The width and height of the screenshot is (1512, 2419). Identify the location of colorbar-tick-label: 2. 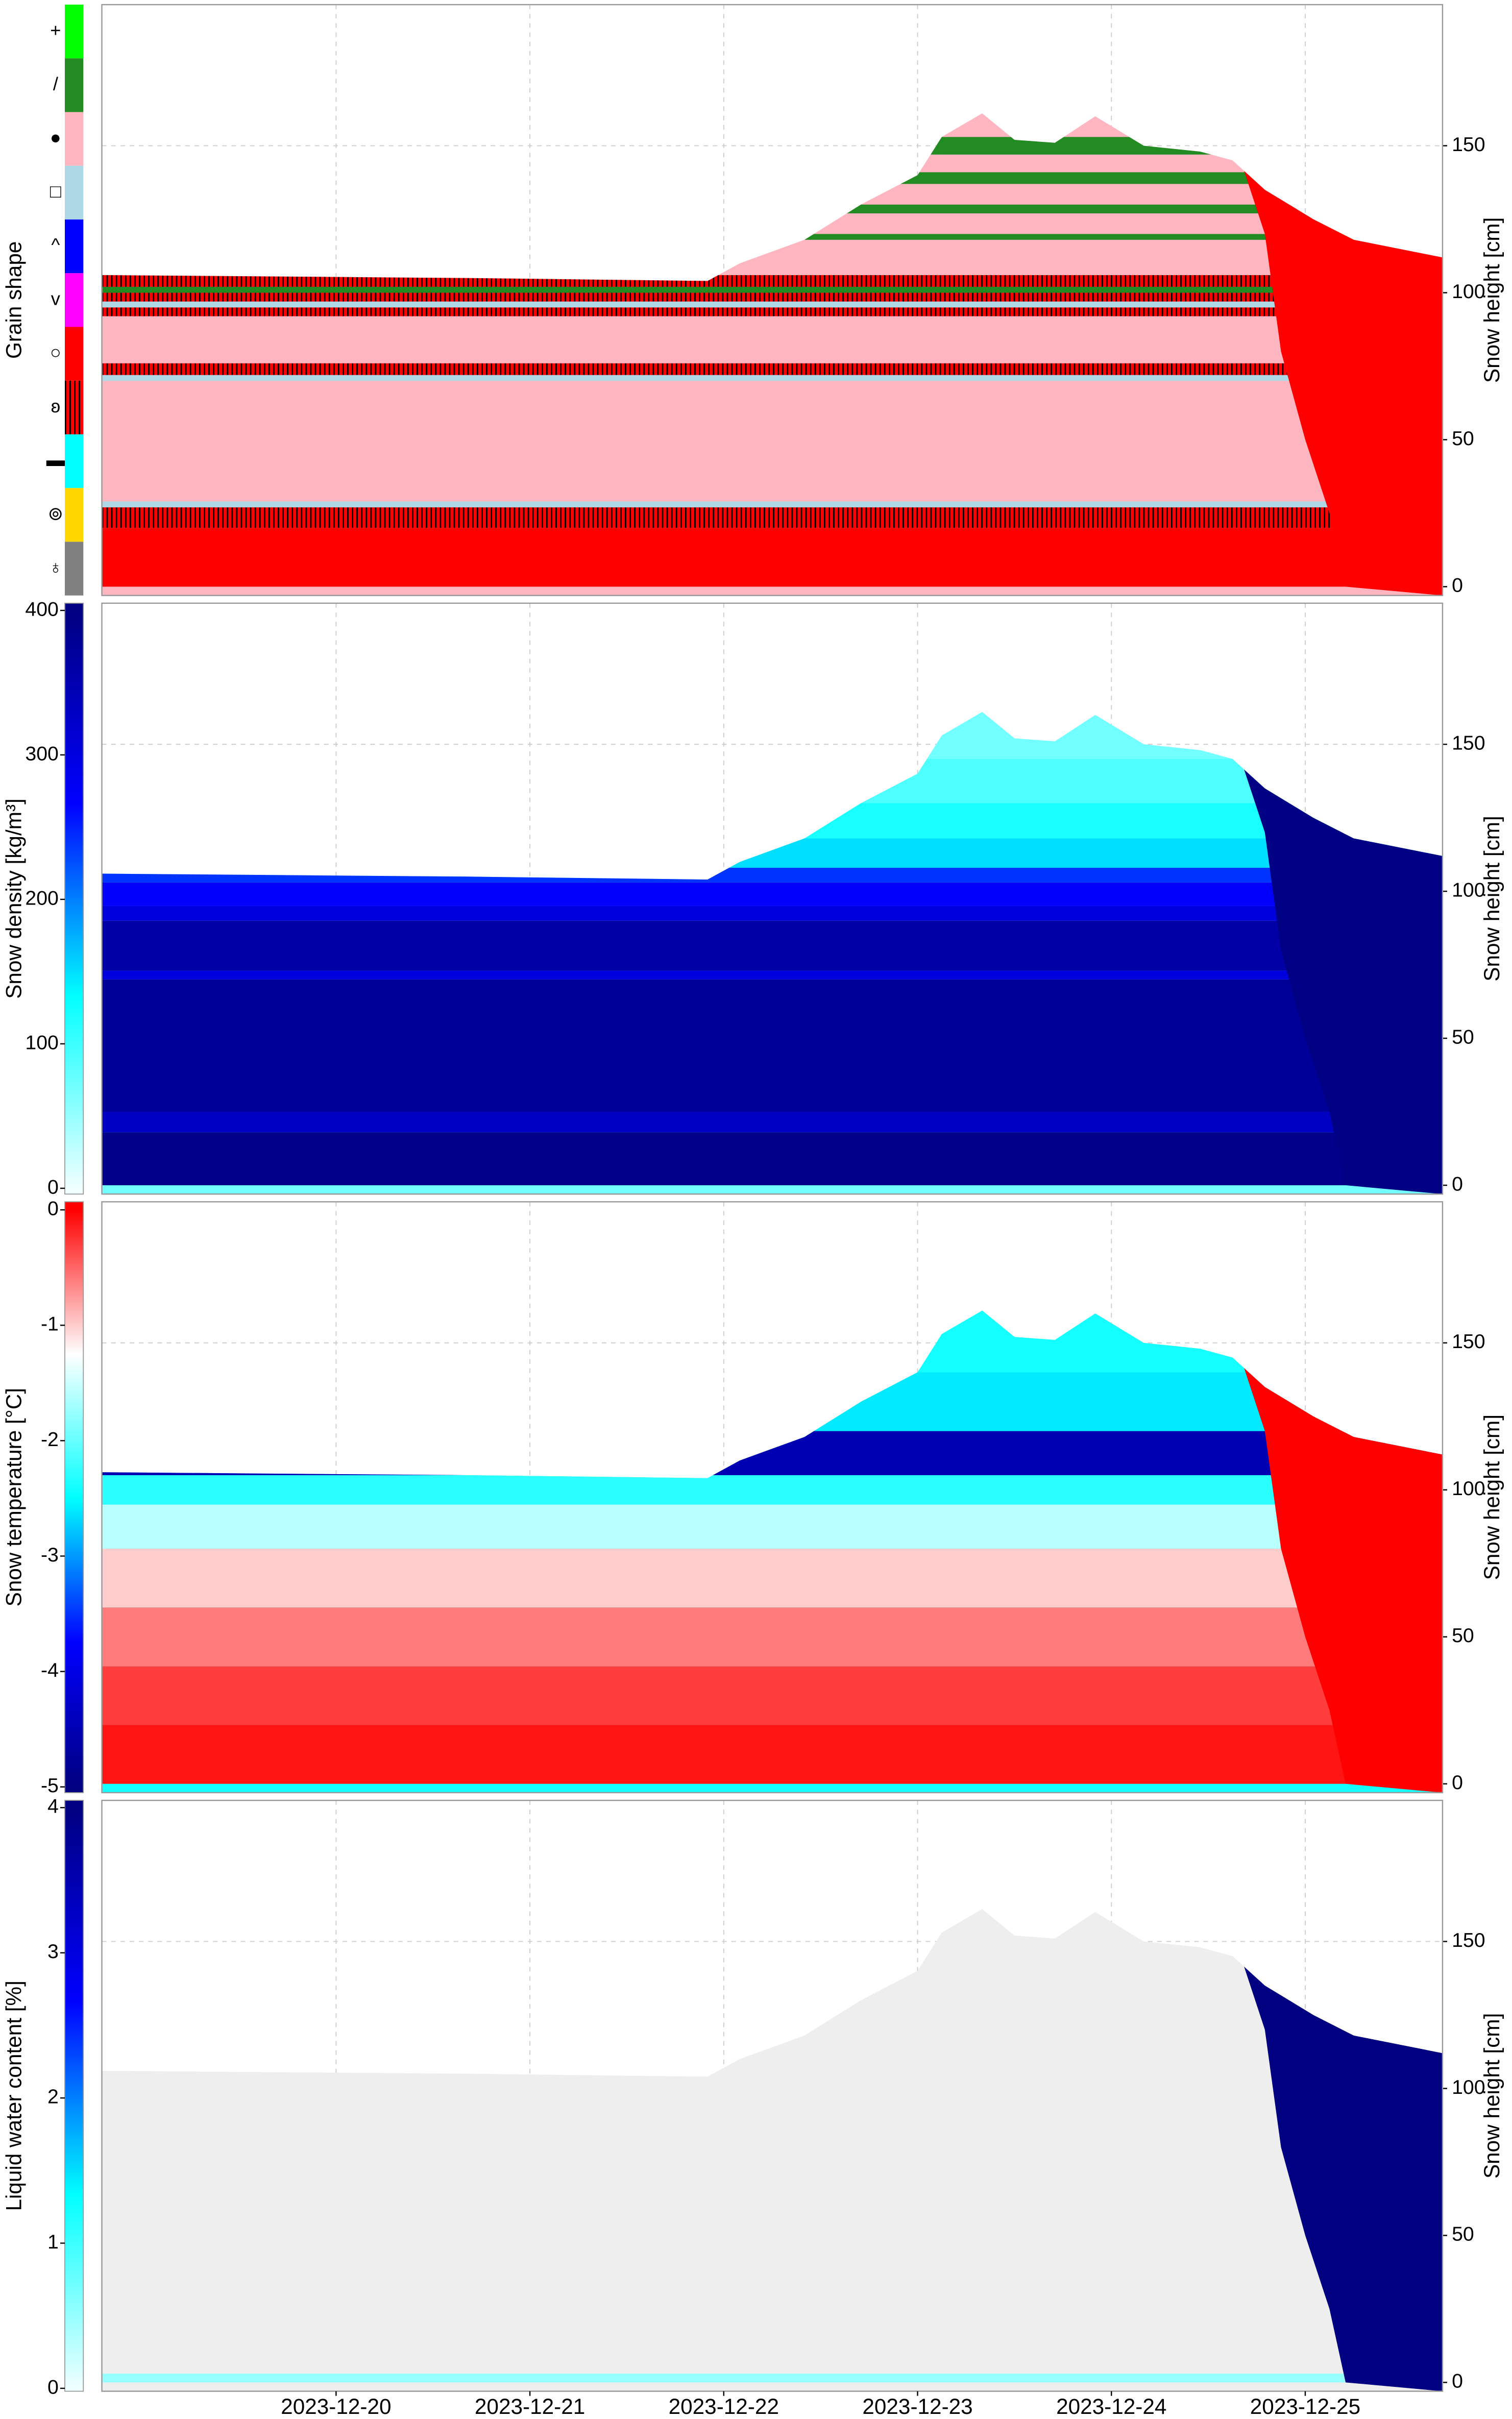
(53, 2096).